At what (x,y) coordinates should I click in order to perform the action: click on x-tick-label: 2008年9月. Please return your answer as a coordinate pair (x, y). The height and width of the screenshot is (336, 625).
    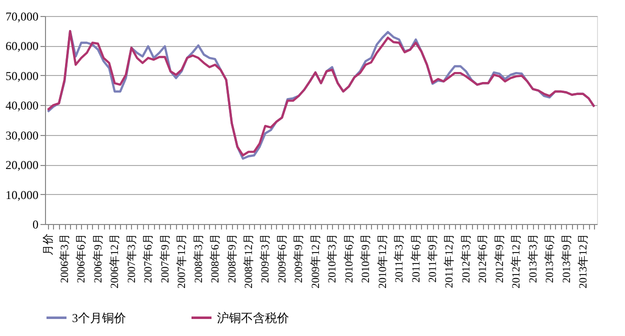
    Looking at the image, I should click on (232, 258).